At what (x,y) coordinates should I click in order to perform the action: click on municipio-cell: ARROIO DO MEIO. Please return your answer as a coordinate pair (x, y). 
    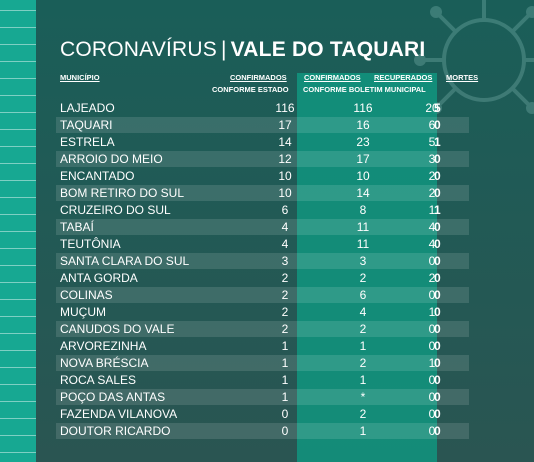
    Looking at the image, I should click on (111, 159).